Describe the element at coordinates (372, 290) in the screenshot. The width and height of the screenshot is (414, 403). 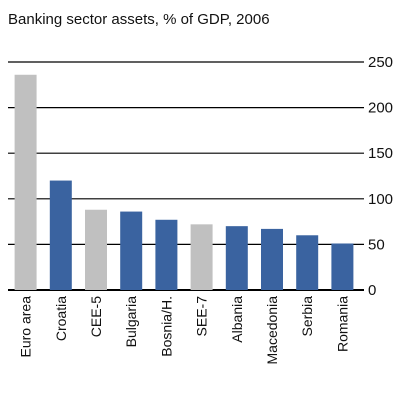
I see `y-tick-label: 0` at that location.